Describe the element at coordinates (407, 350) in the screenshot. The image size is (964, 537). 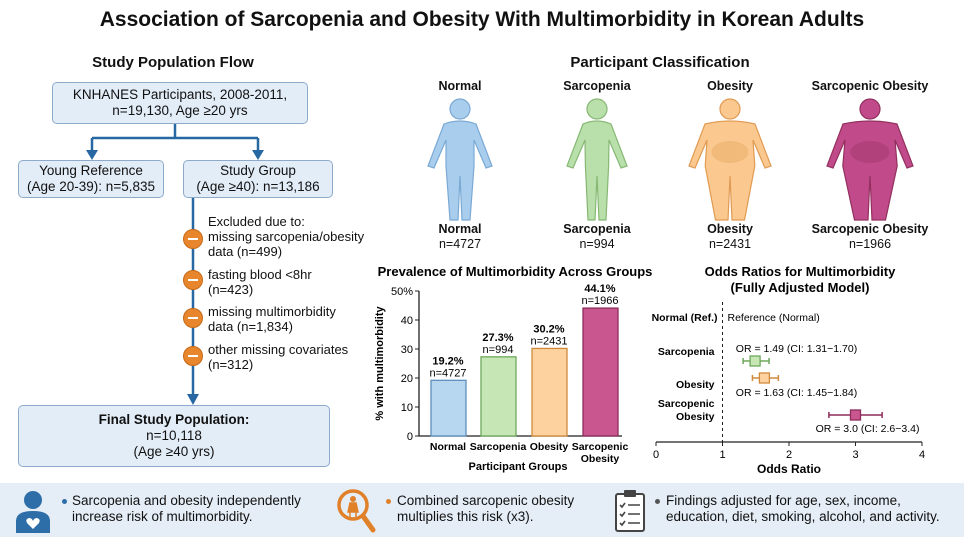
I see `y-tick-label: 30` at that location.